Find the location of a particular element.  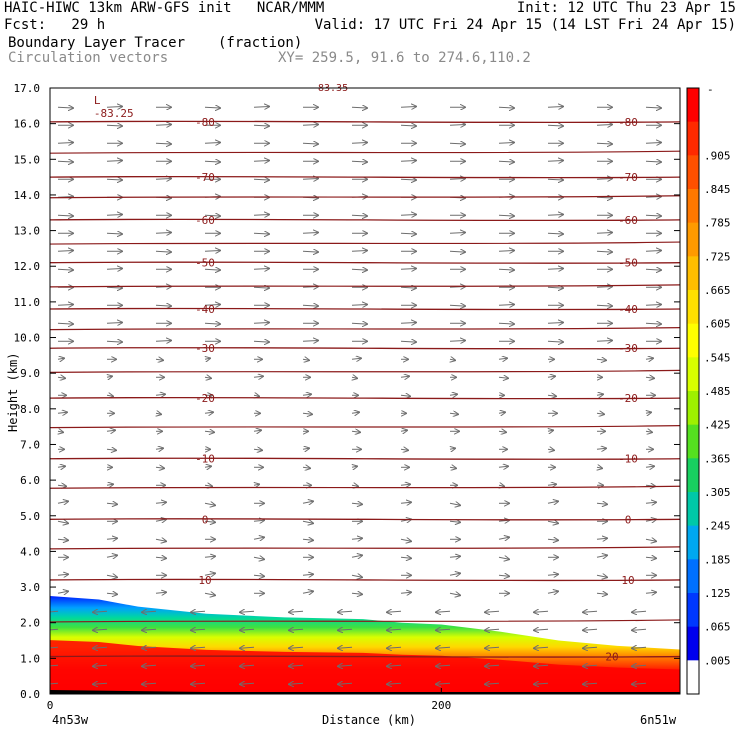

colorbar-label: .185 is located at coordinates (717, 559).